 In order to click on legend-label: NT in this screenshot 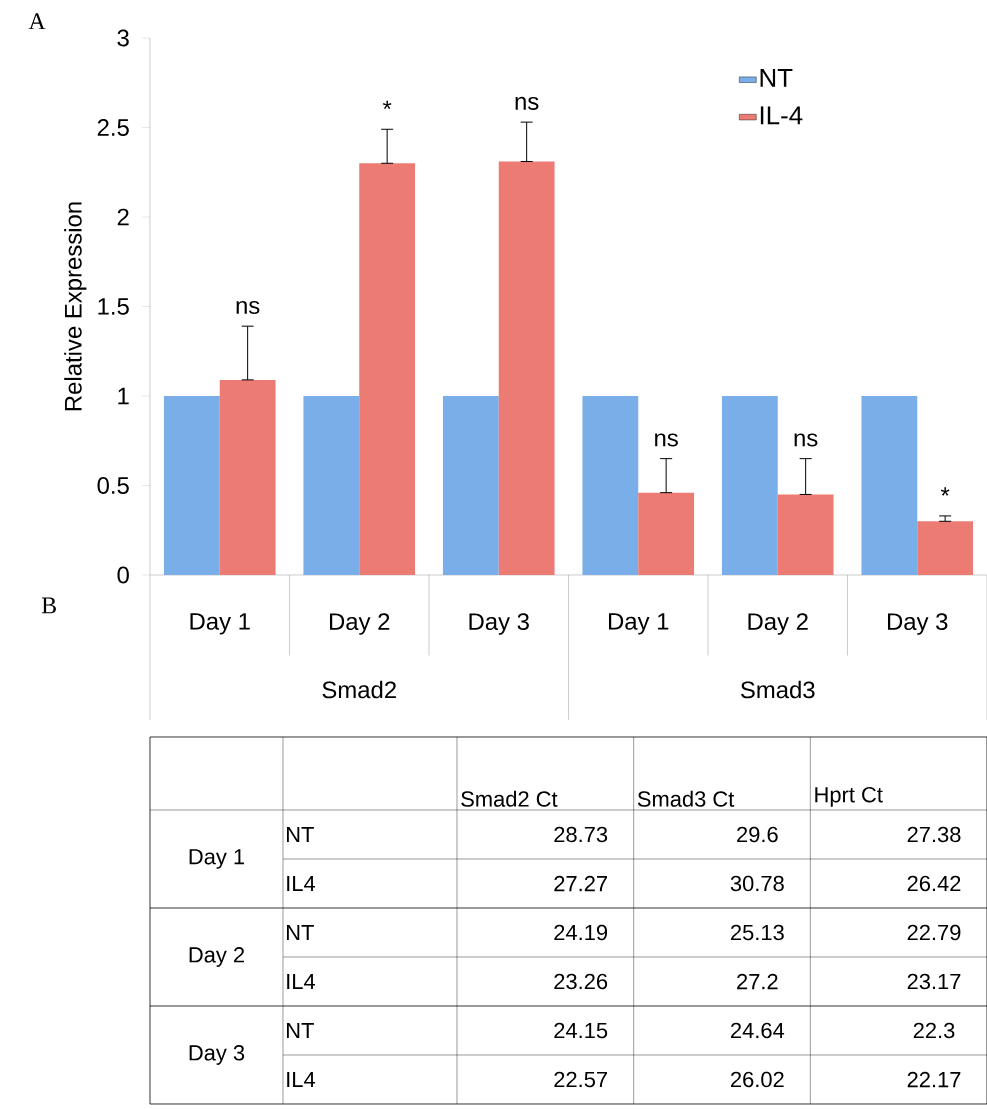, I will do `click(776, 78)`.